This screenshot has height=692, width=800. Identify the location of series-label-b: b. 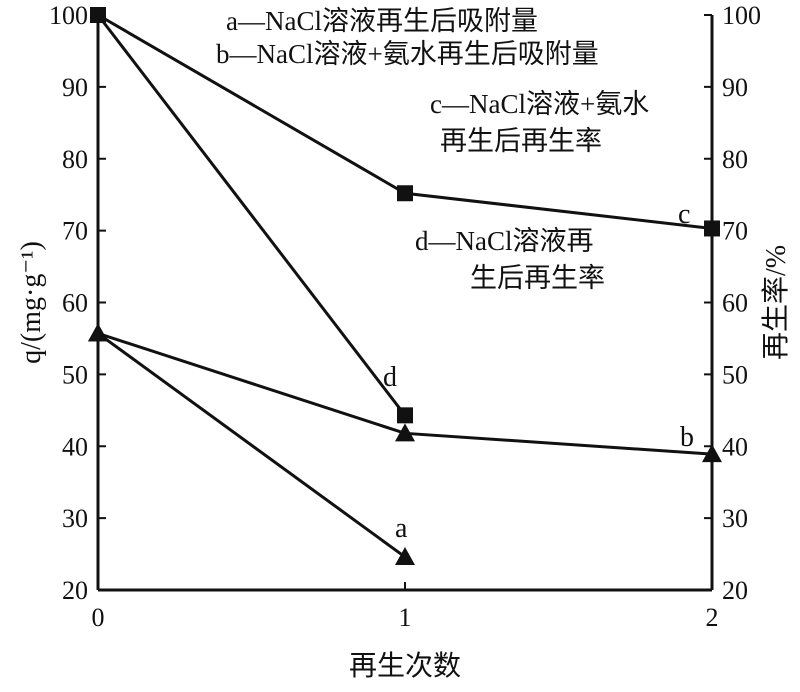
(687, 437).